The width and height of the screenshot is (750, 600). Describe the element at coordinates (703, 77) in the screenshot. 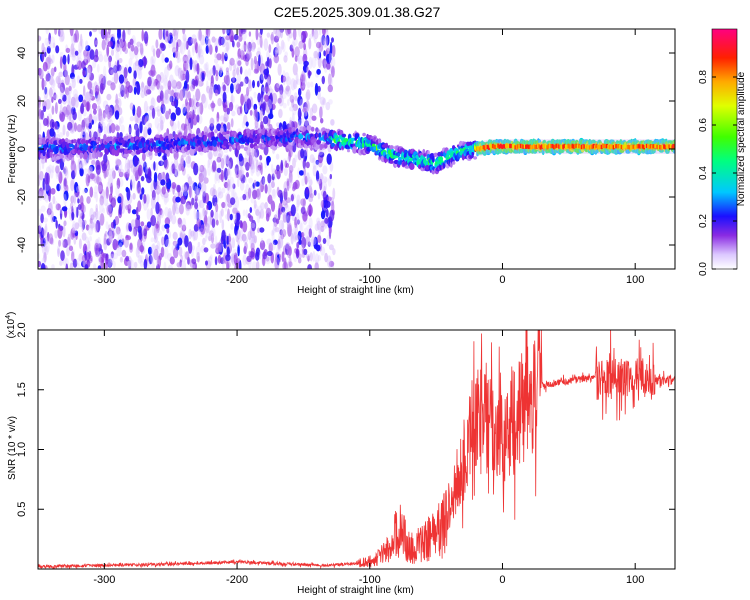

I see `colorbar-tick-label: 0.8` at that location.